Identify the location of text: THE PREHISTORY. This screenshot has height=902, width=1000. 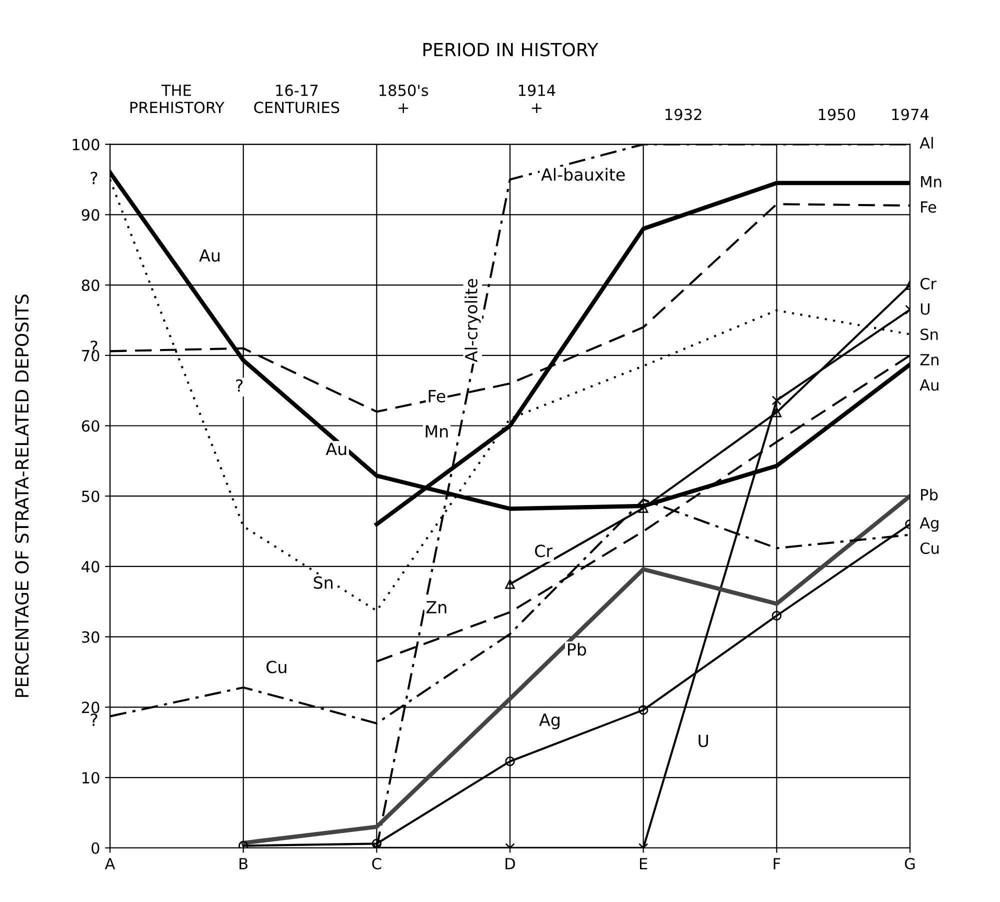
(177, 99).